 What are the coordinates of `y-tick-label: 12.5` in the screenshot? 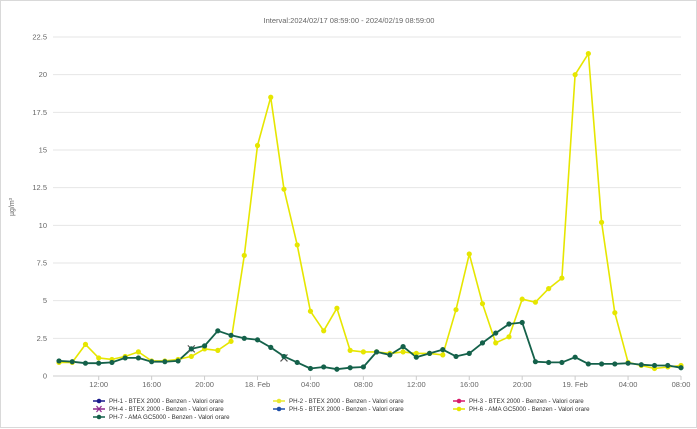 It's located at (39, 187).